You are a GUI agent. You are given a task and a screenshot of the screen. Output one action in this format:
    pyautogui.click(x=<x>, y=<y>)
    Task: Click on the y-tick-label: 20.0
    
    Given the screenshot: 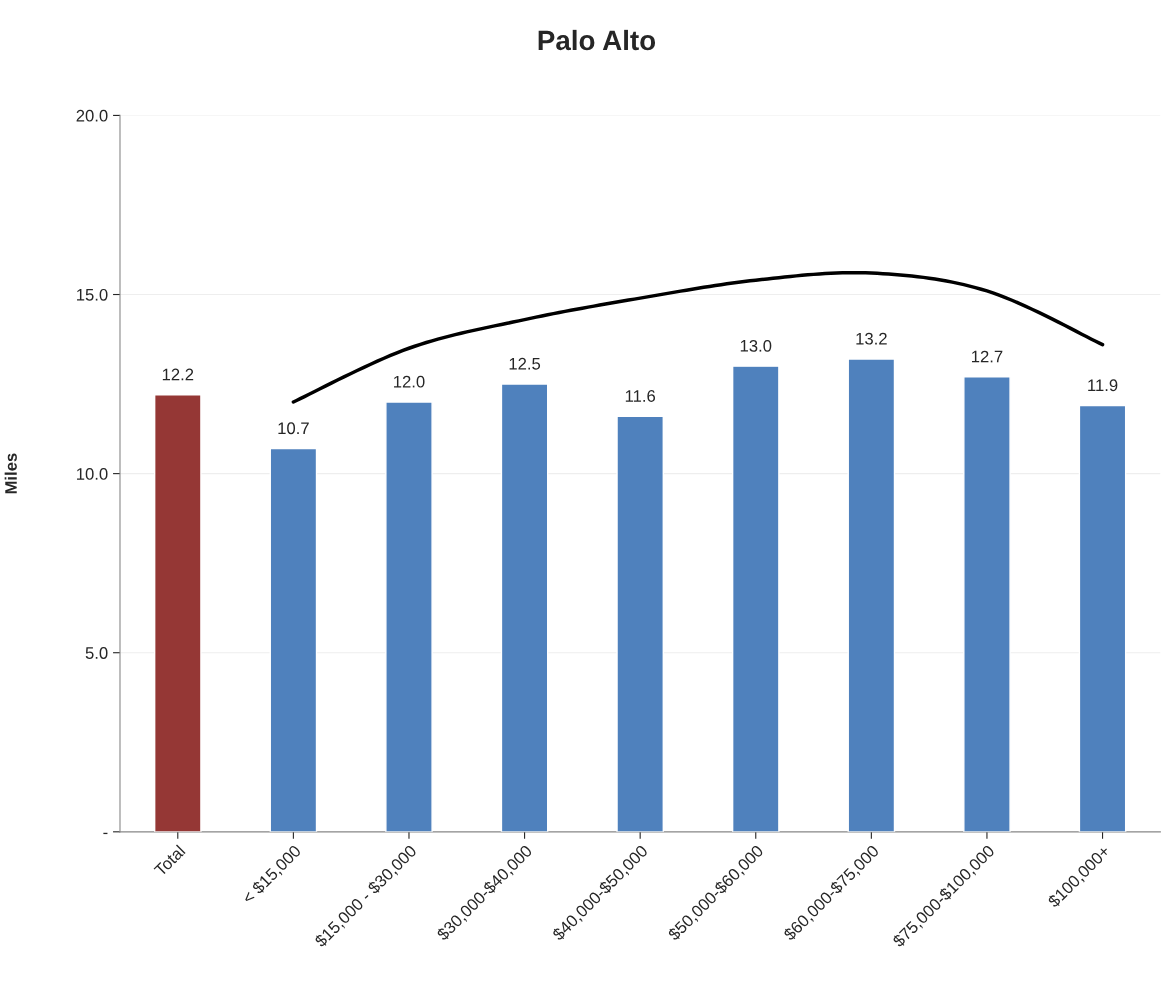 What is the action you would take?
    pyautogui.click(x=92, y=115)
    